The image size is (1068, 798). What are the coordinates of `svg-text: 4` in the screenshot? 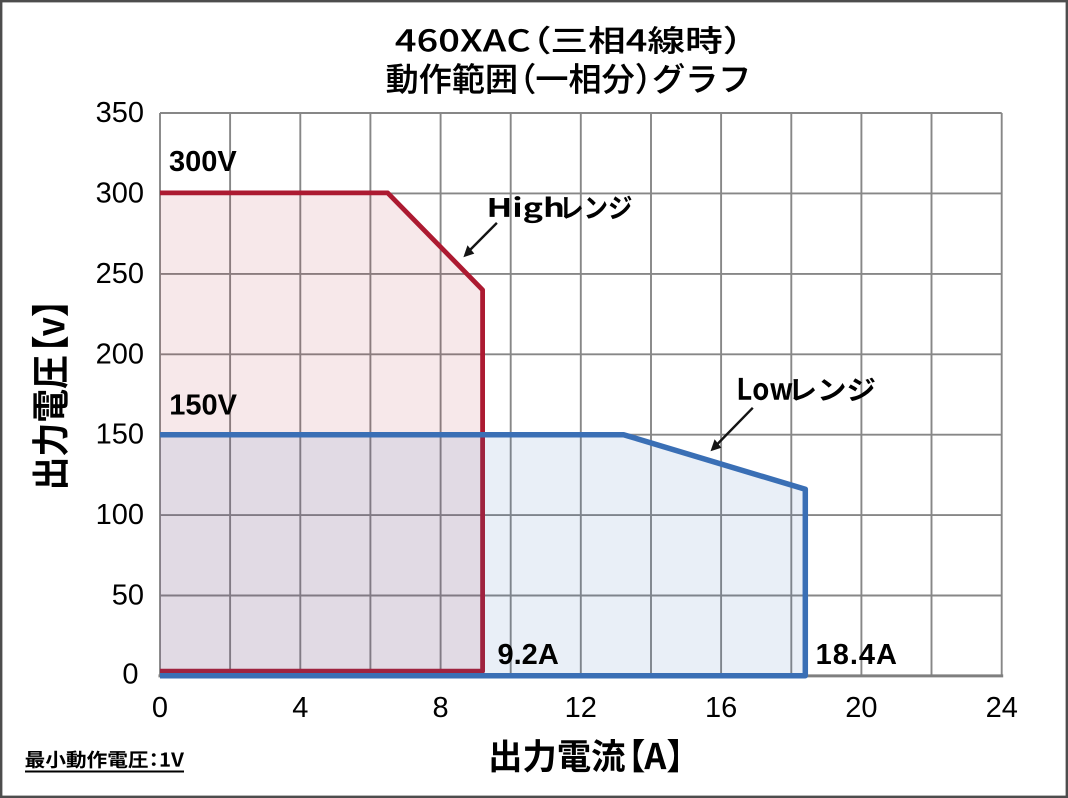 It's located at (300, 708).